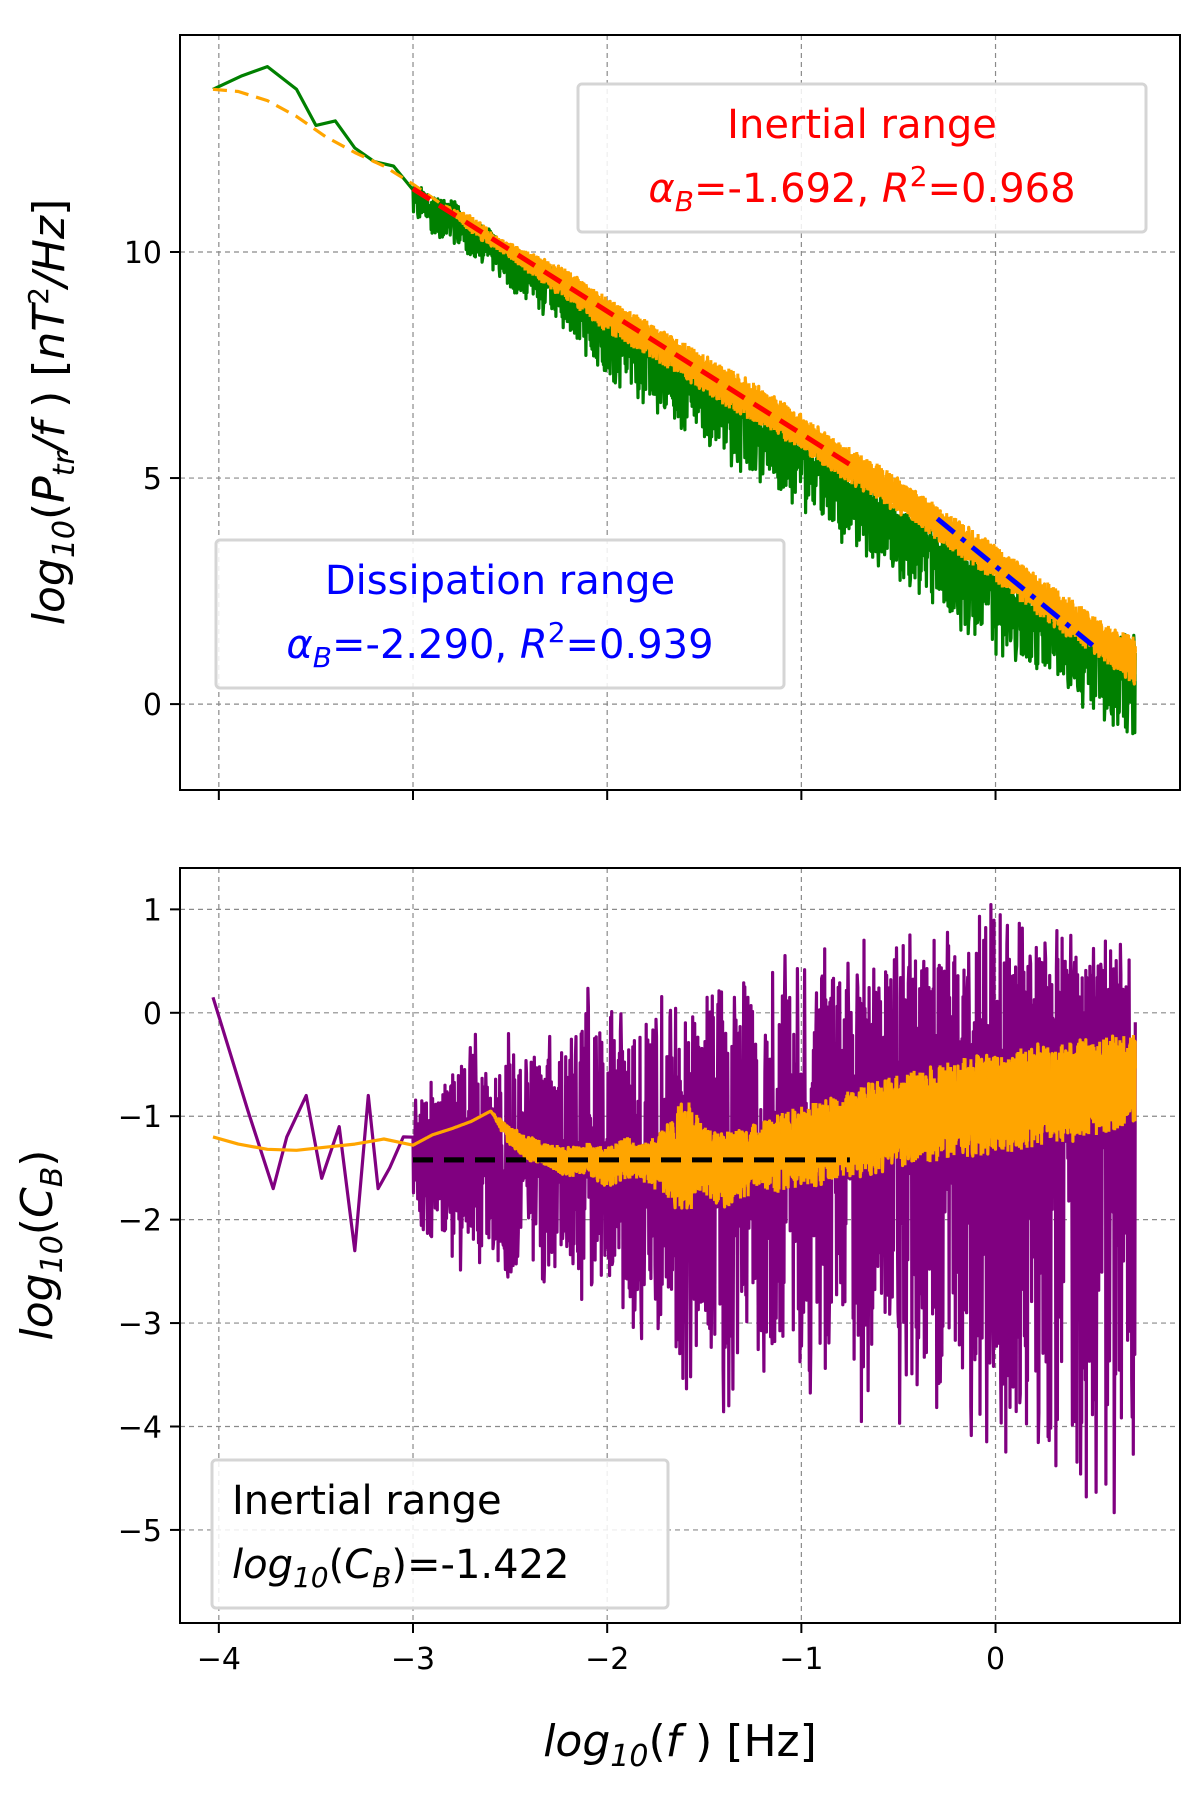 This screenshot has height=1800, width=1200. Describe the element at coordinates (822, 1122) in the screenshot. I see `bottom-series-smoothed-dense` at that location.